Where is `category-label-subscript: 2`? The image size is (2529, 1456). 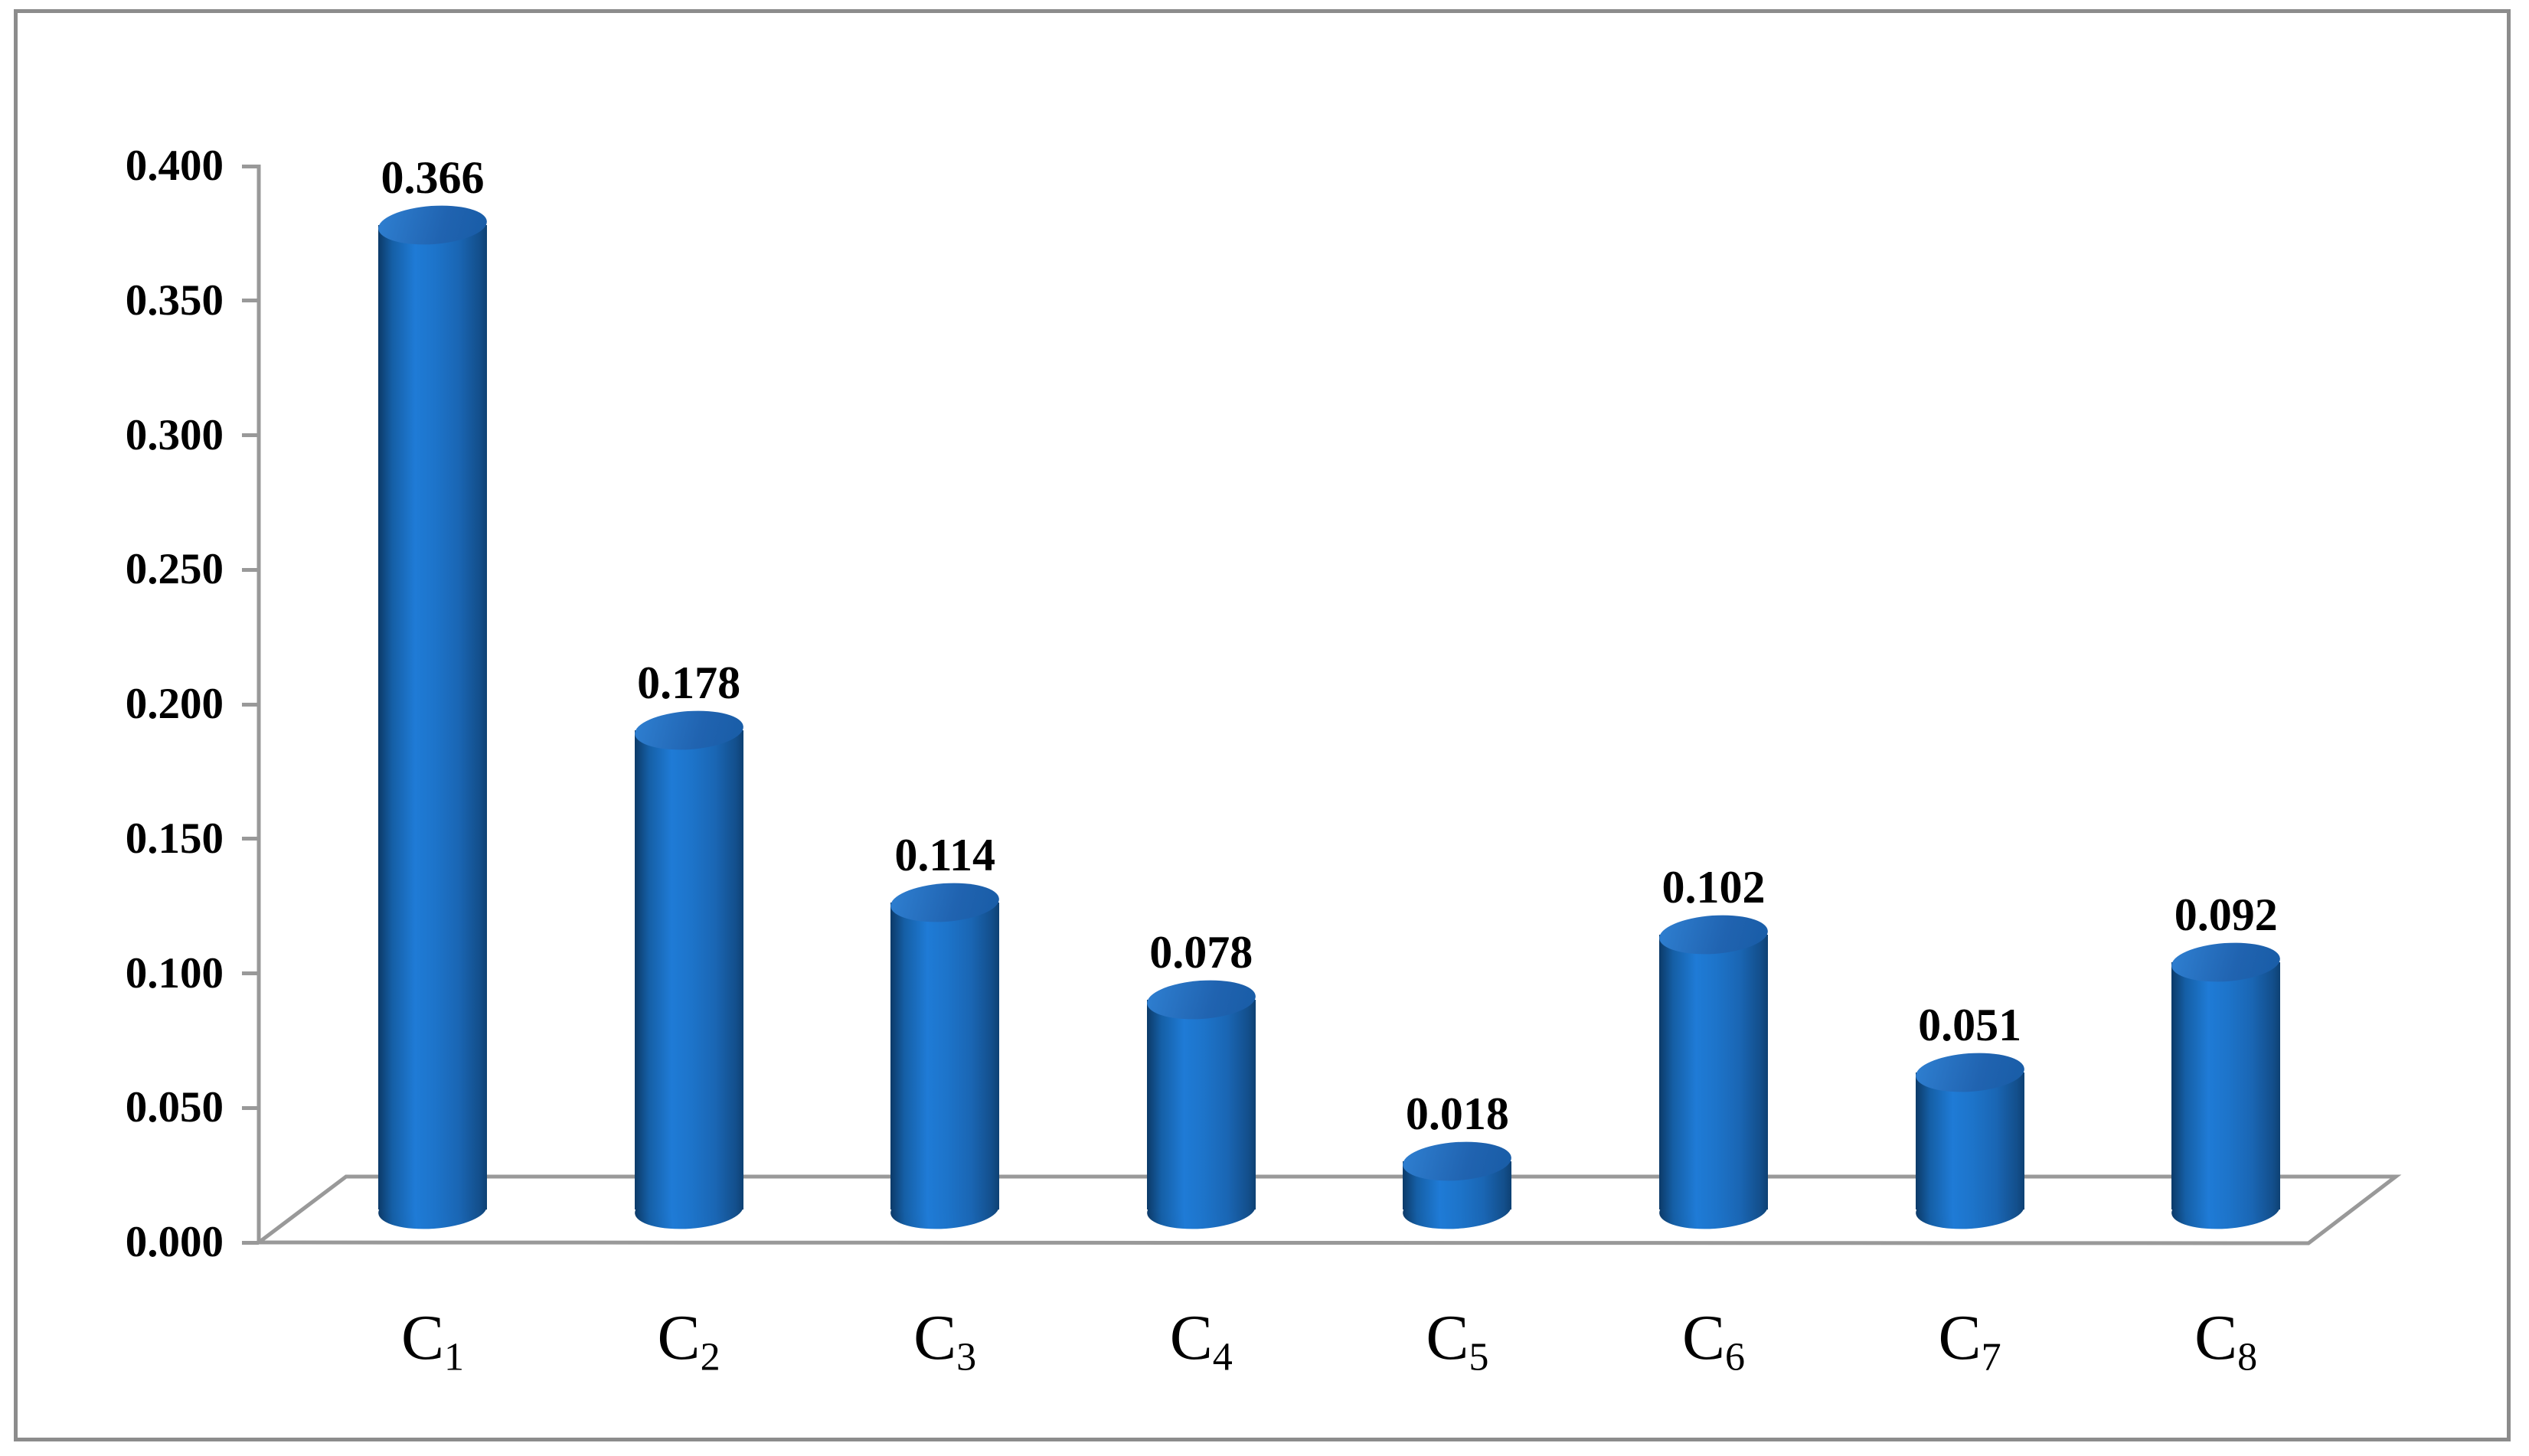 category-label-subscript: 2 is located at coordinates (710, 1357).